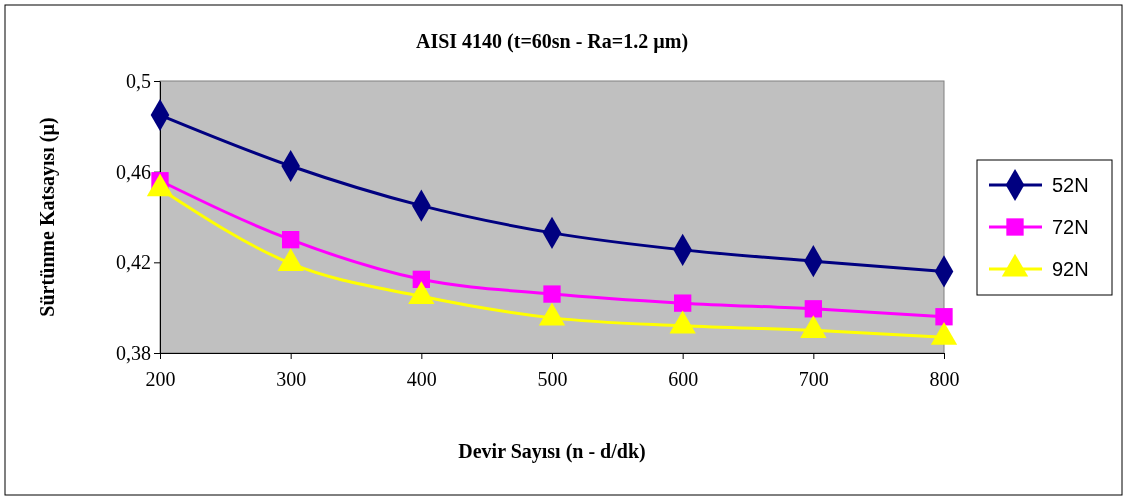 This screenshot has width=1128, height=501. Describe the element at coordinates (47, 217) in the screenshot. I see `y-axis-title: Sürtünme Katsayısı (µ)` at that location.